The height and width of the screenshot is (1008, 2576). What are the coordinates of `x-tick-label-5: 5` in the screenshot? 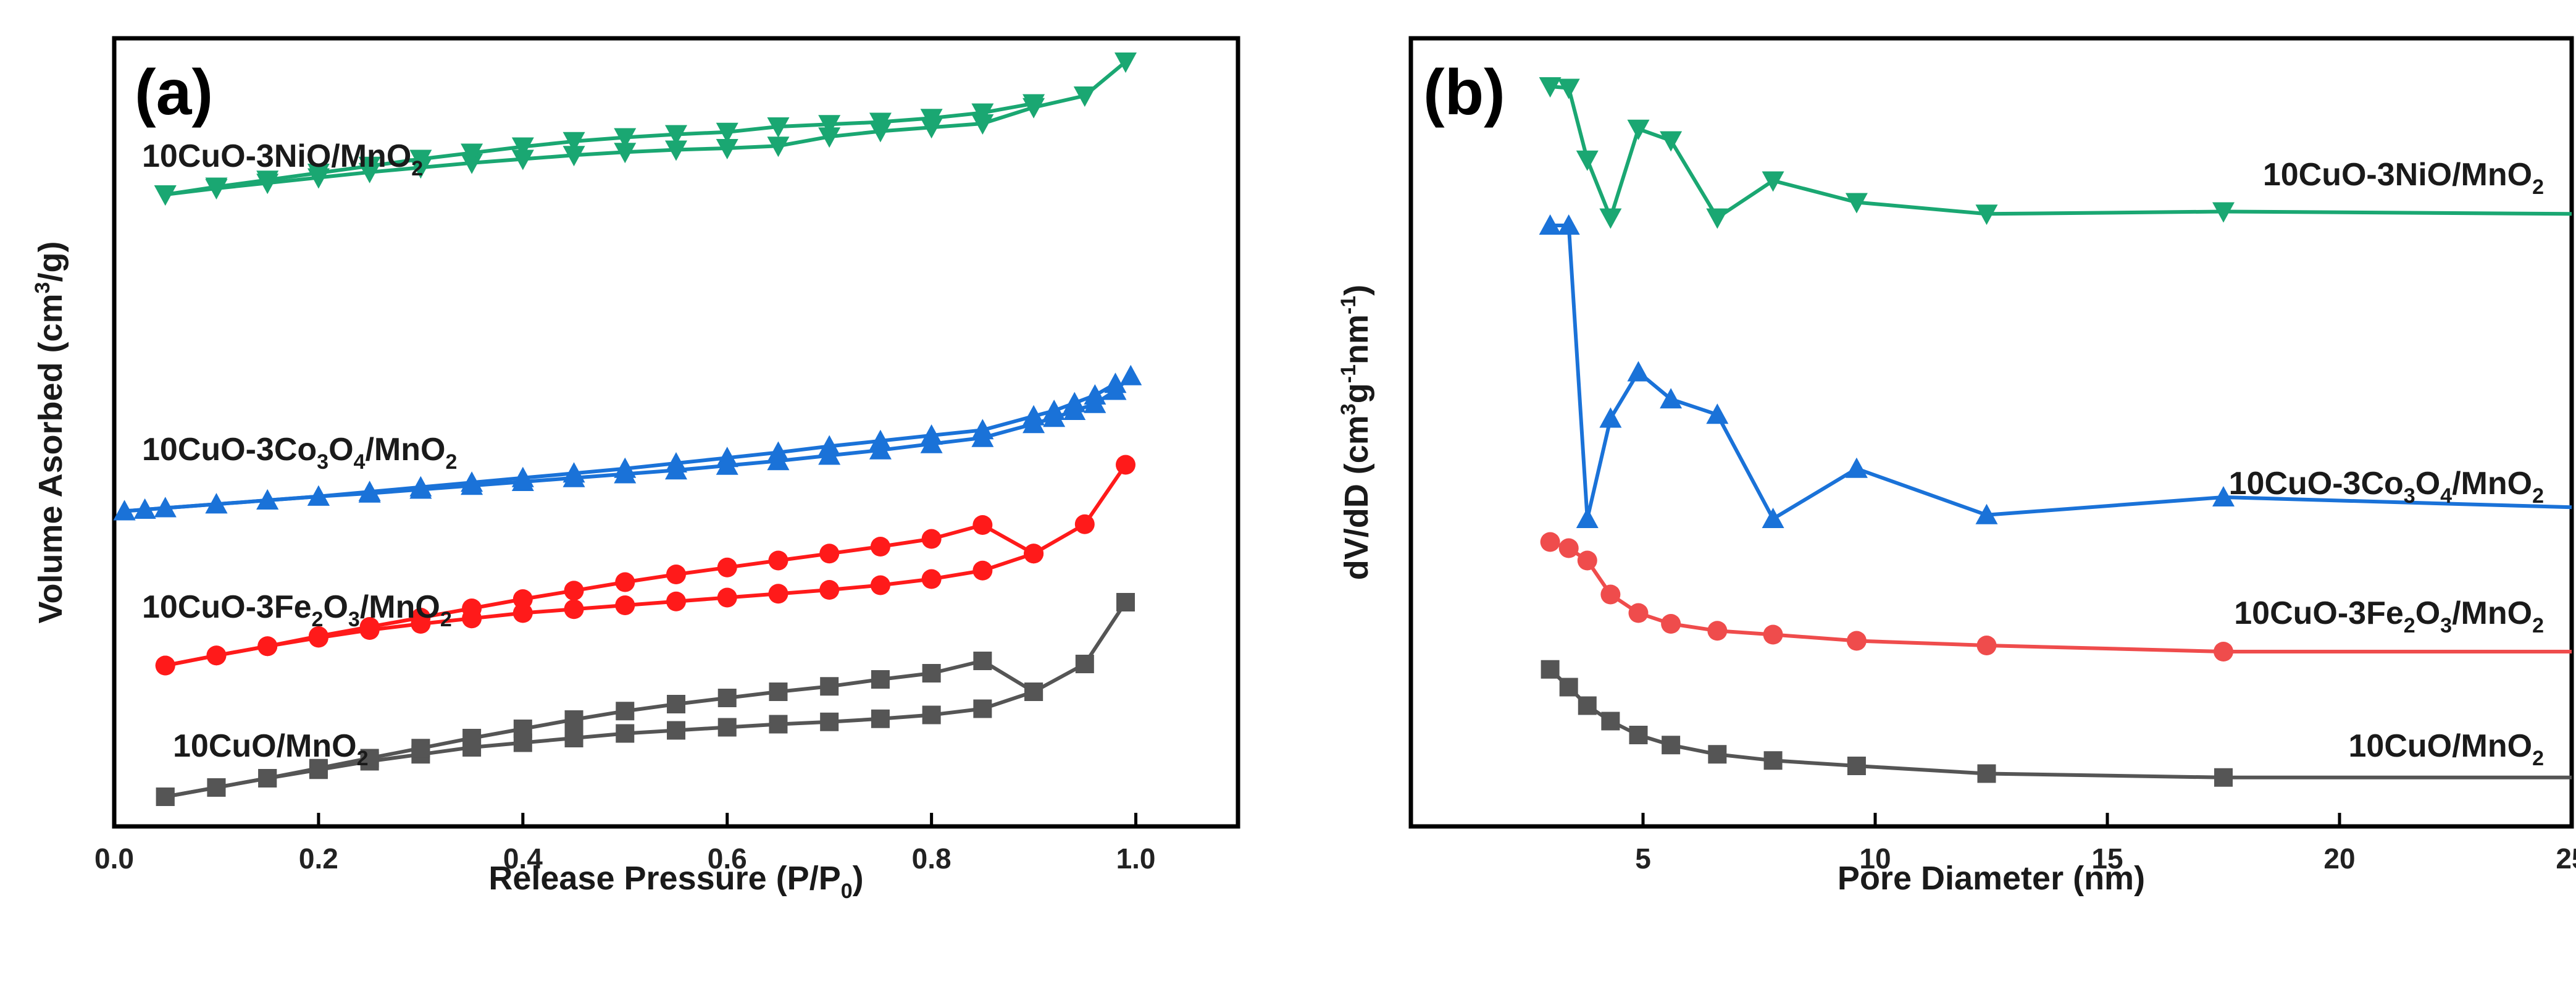 It's located at (1643, 858).